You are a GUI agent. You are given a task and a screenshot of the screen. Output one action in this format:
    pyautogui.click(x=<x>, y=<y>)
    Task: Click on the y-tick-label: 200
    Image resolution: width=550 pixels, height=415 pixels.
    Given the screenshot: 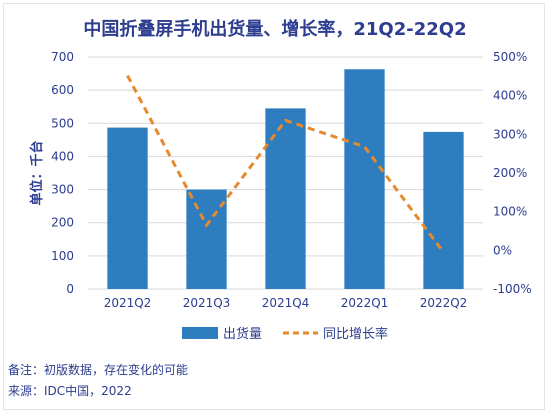 What is the action you would take?
    pyautogui.click(x=62, y=223)
    